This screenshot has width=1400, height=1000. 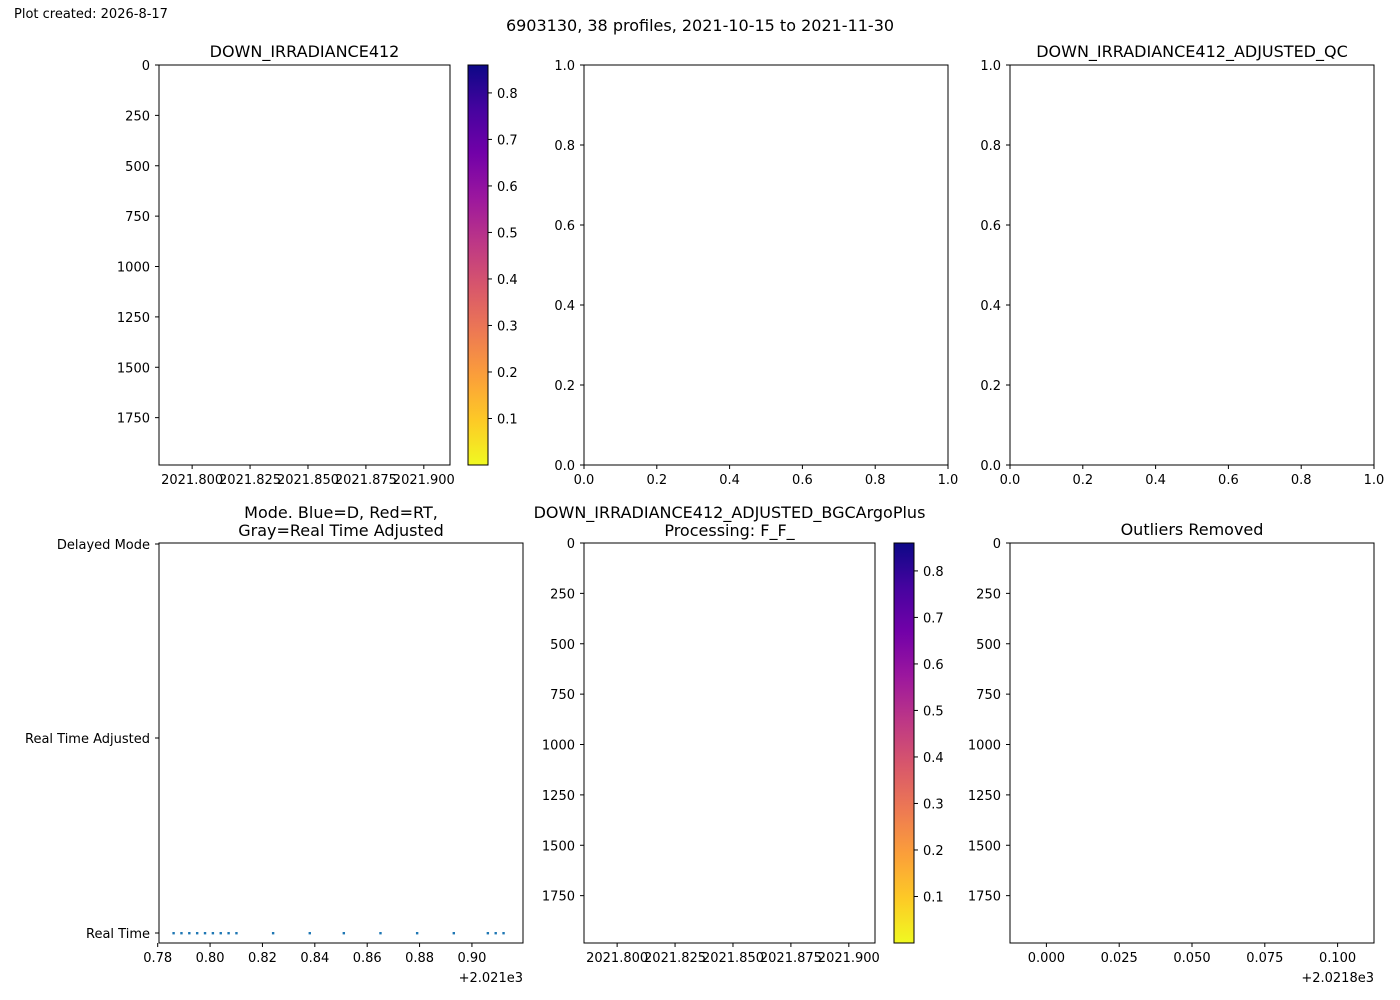 What do you see at coordinates (562, 594) in the screenshot?
I see `p5-y-tick: 250` at bounding box center [562, 594].